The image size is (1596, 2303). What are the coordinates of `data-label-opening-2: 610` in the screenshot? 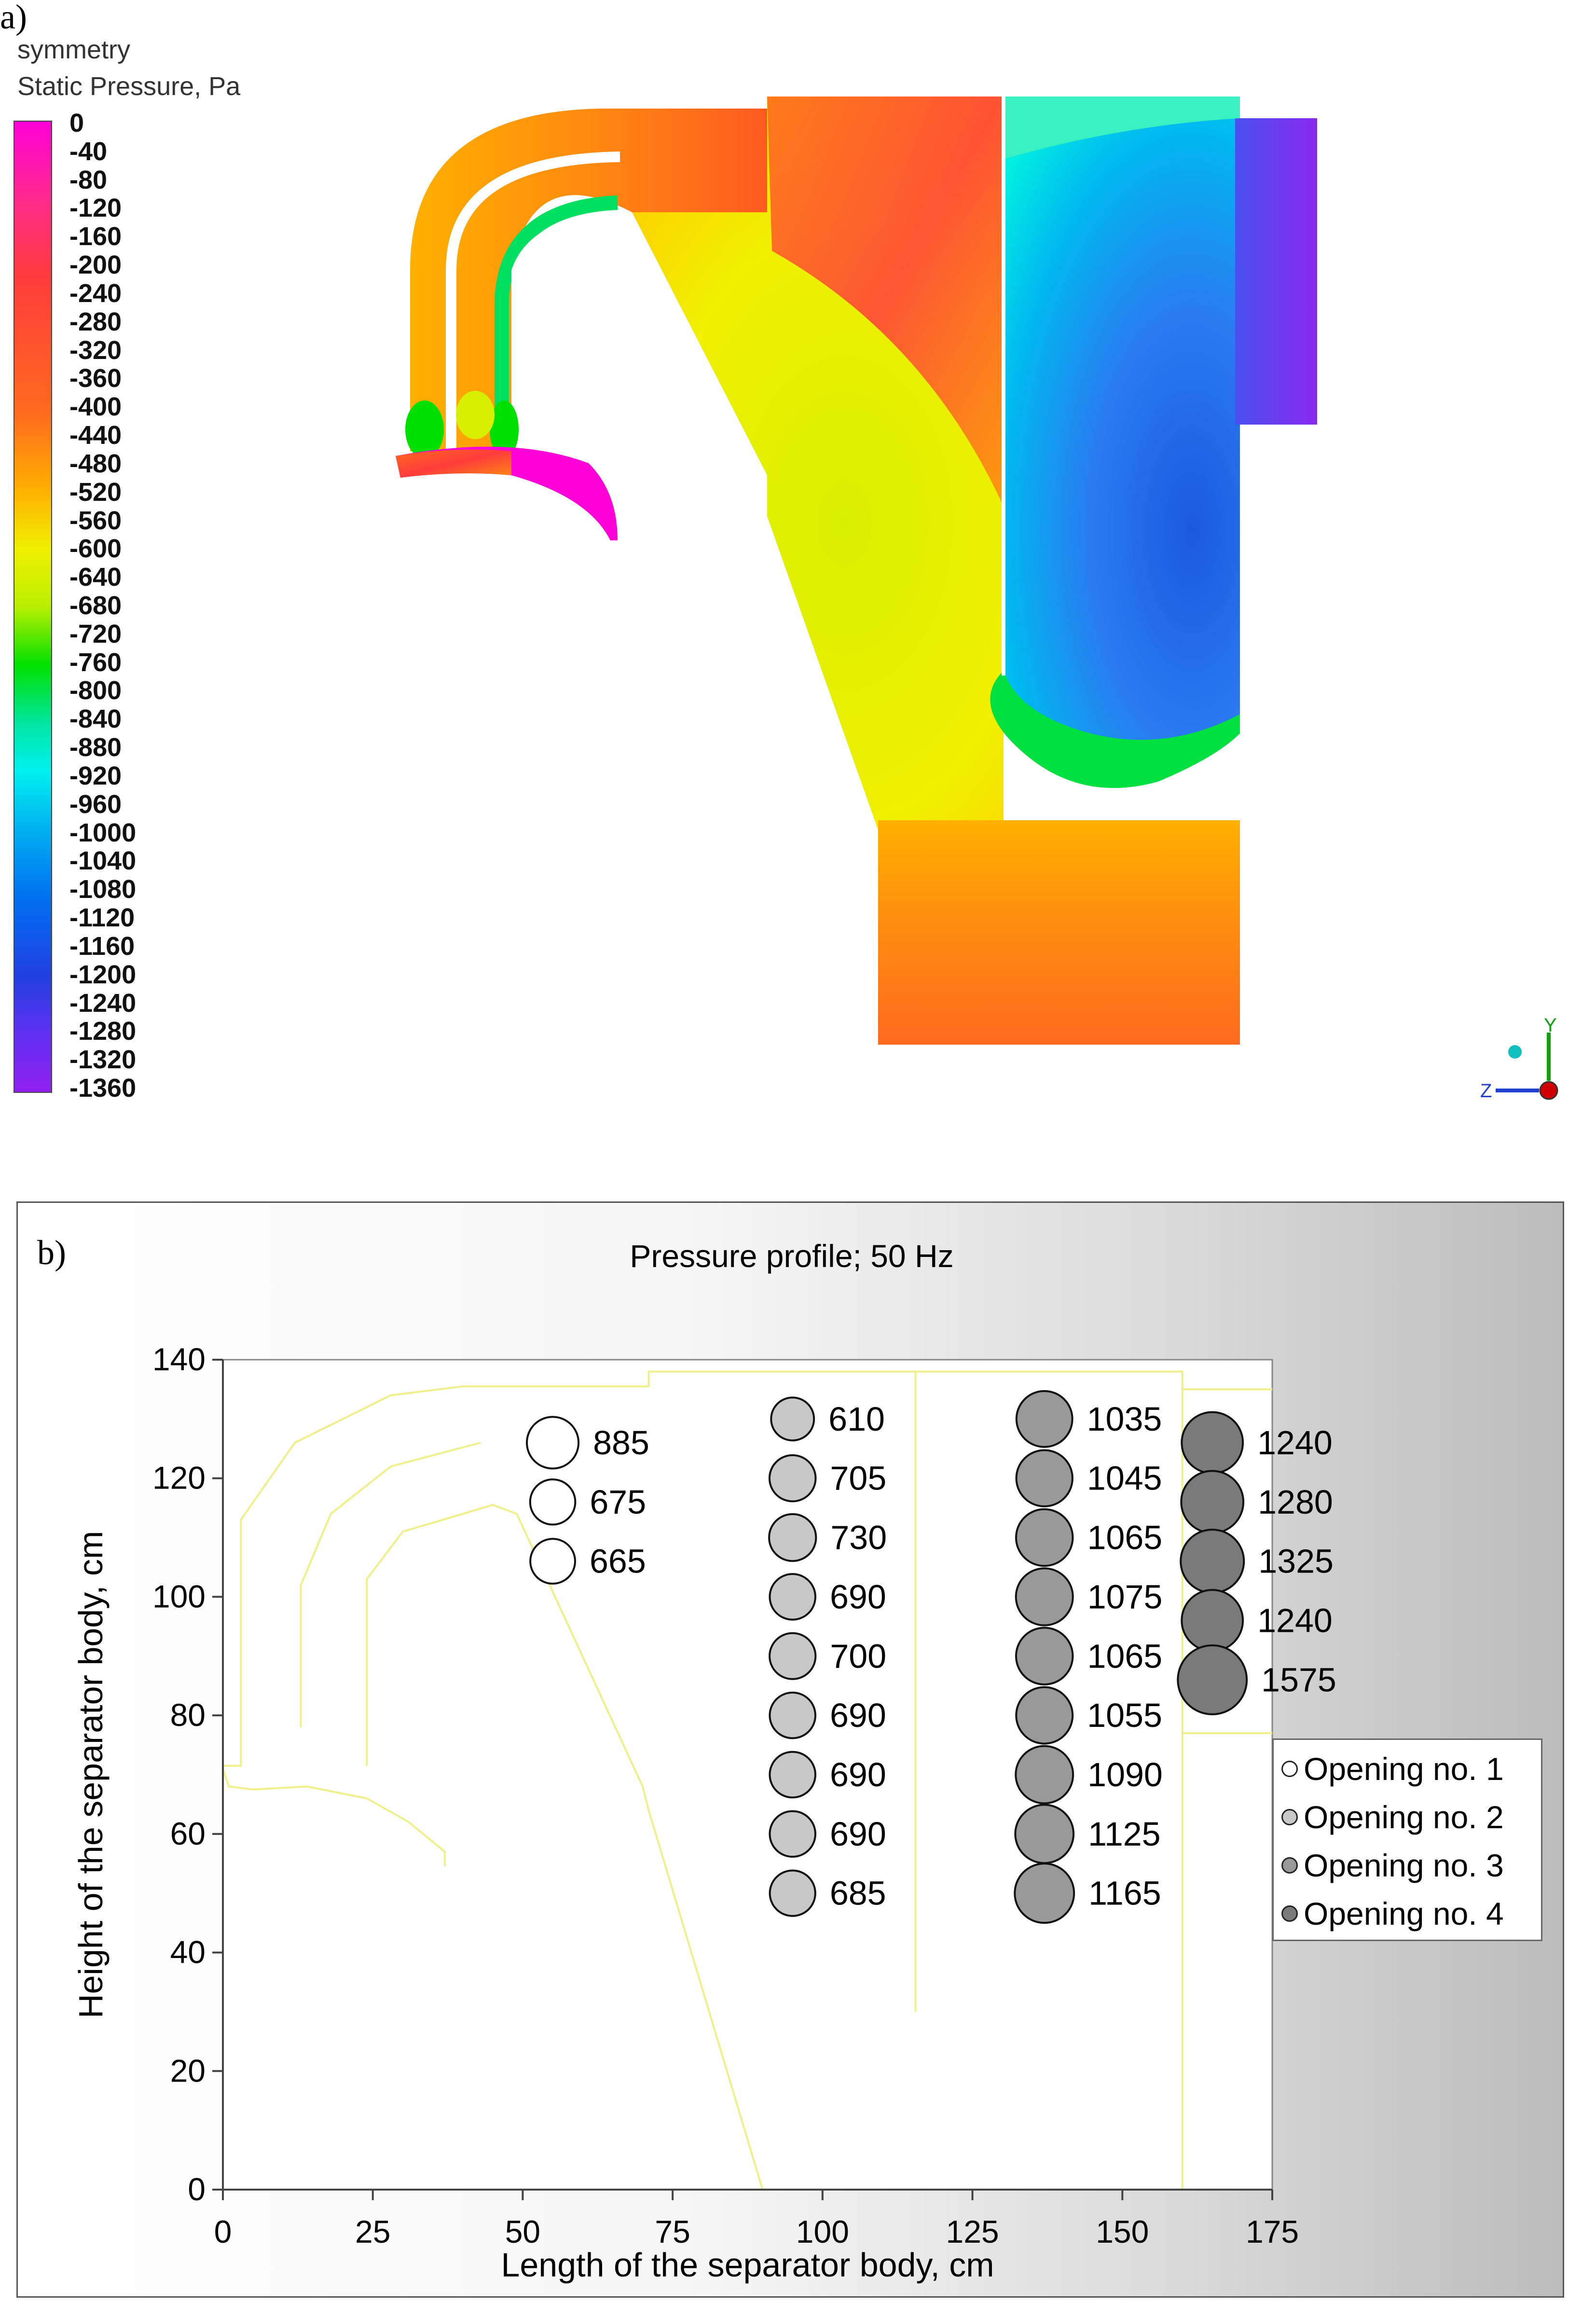 It's located at (857, 1419).